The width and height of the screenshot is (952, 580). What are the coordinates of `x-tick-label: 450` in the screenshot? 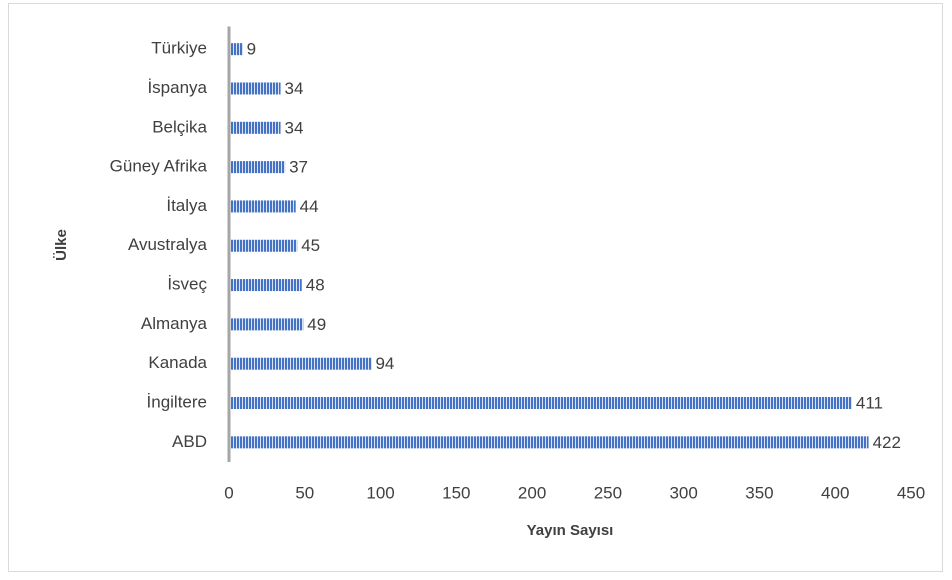 It's located at (911, 492).